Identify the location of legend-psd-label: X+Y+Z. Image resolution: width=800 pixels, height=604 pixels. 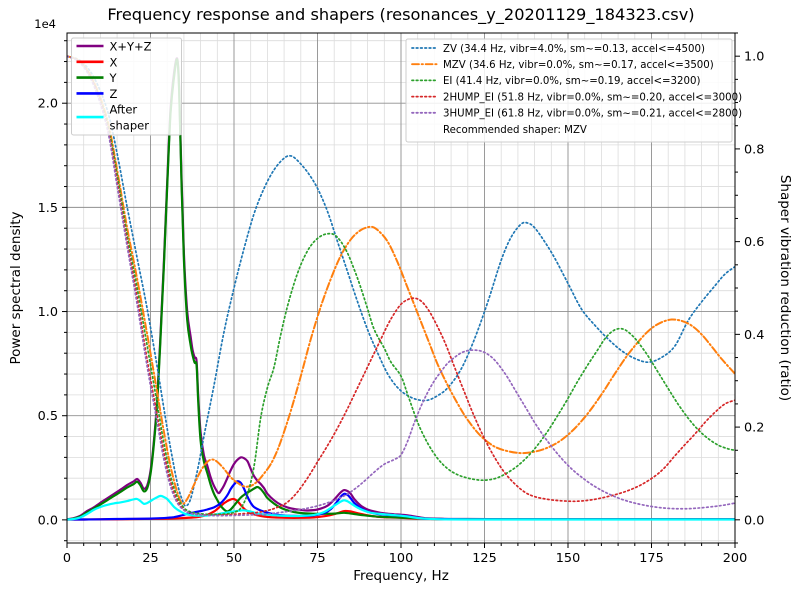
(131, 47).